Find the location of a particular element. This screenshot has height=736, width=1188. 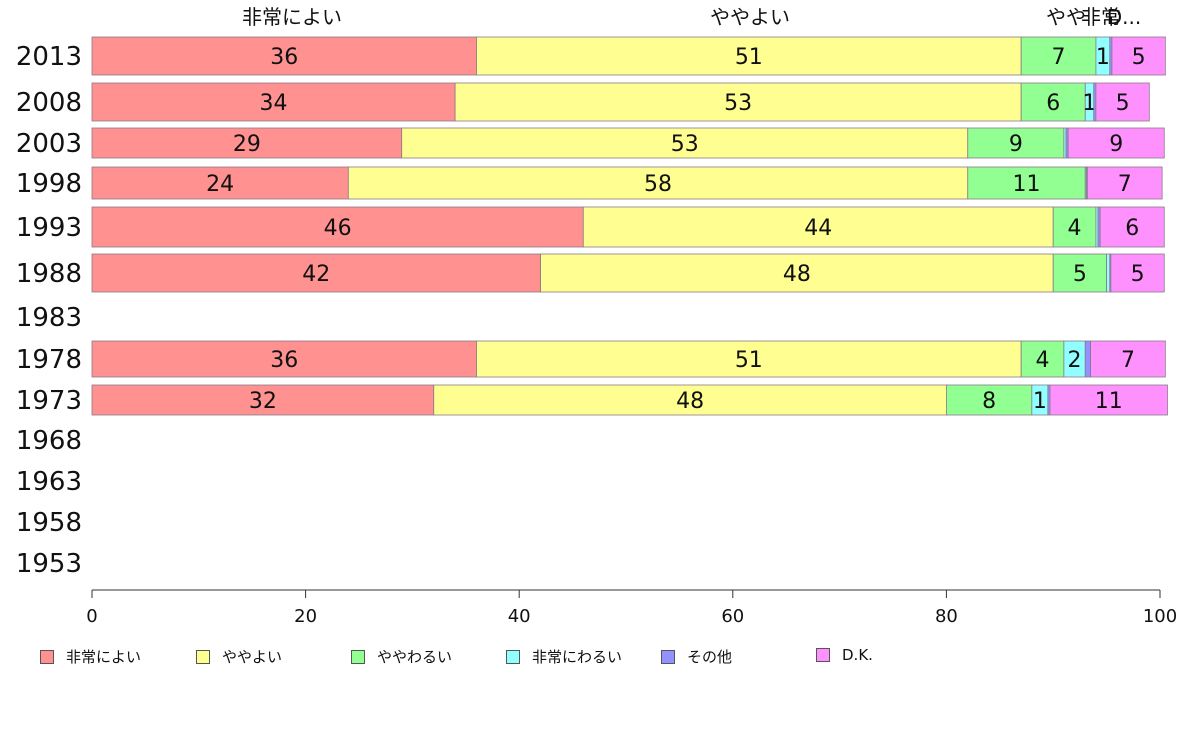

legend-label: 非常にわるい is located at coordinates (577, 657).